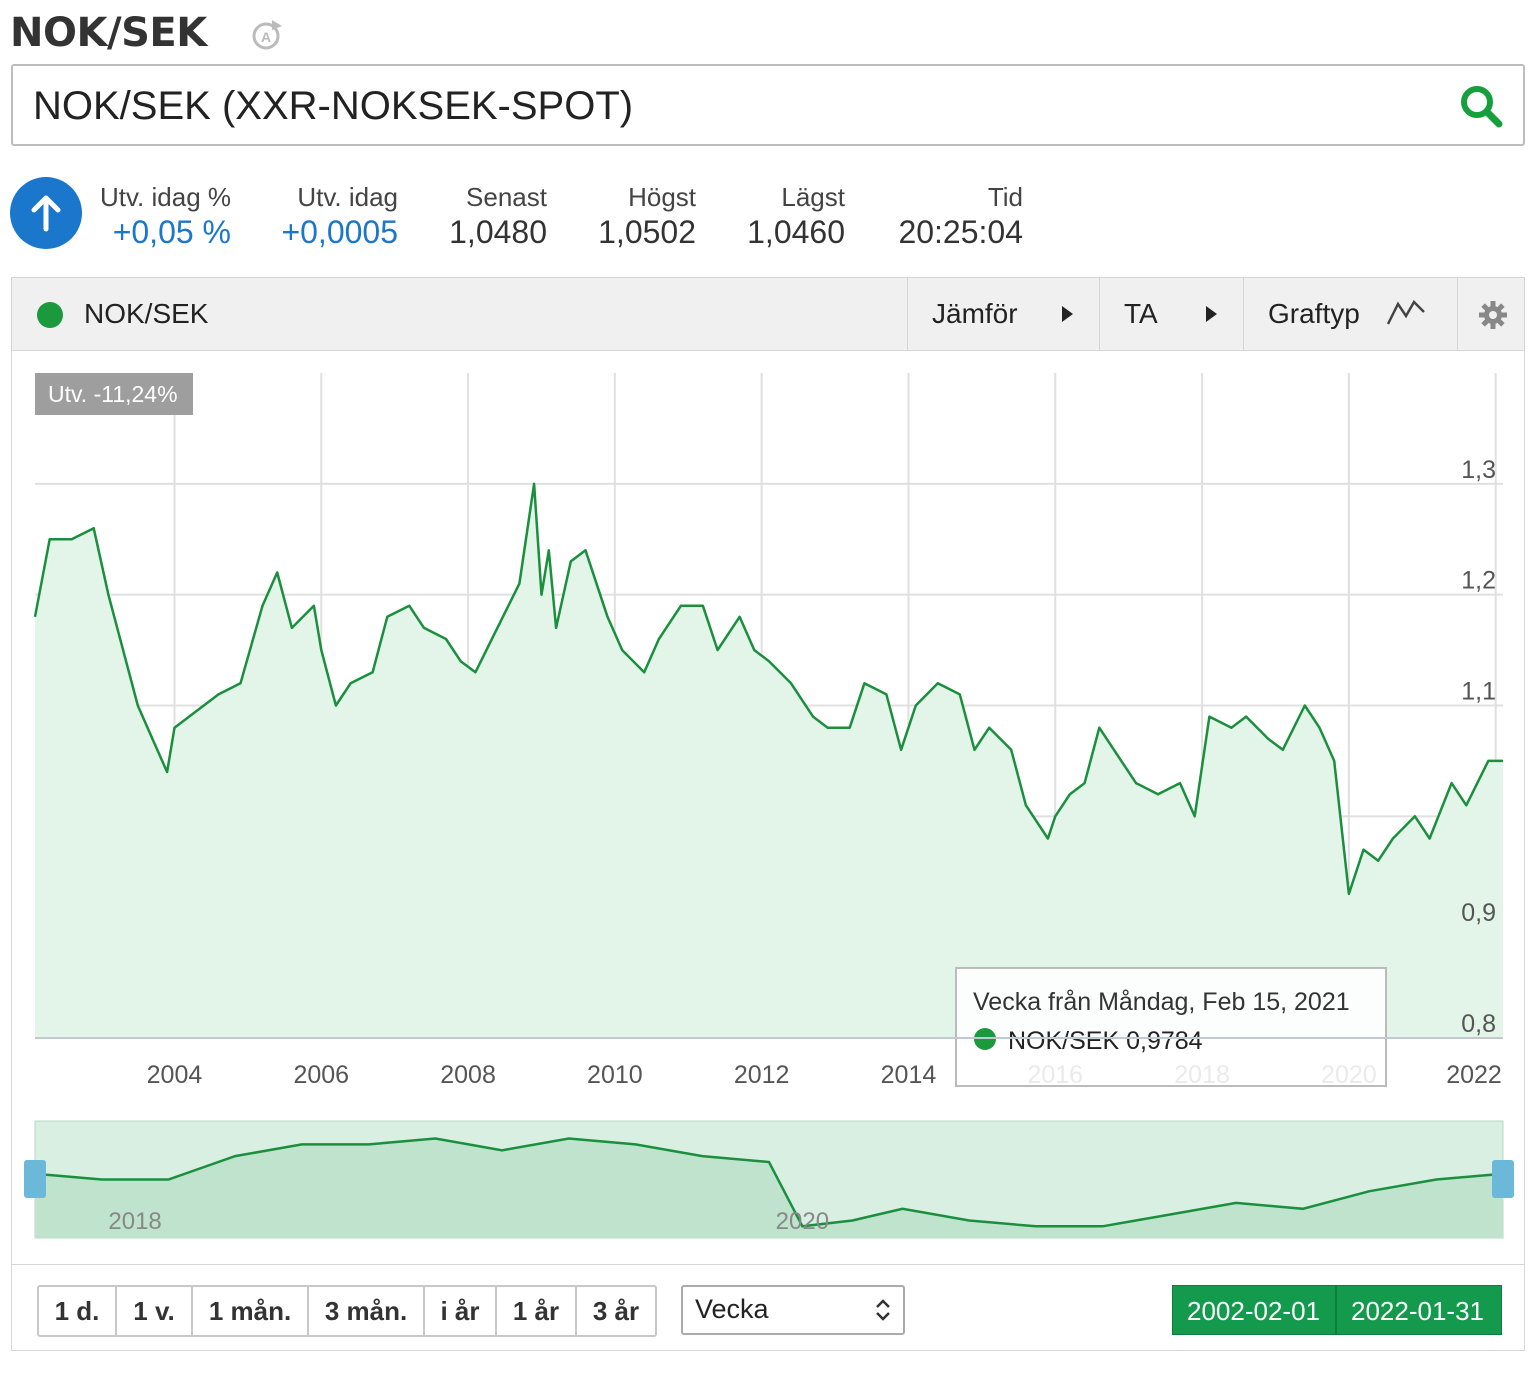 The width and height of the screenshot is (1530, 1380). Describe the element at coordinates (615, 1075) in the screenshot. I see `x-tick-label: 2010` at that location.